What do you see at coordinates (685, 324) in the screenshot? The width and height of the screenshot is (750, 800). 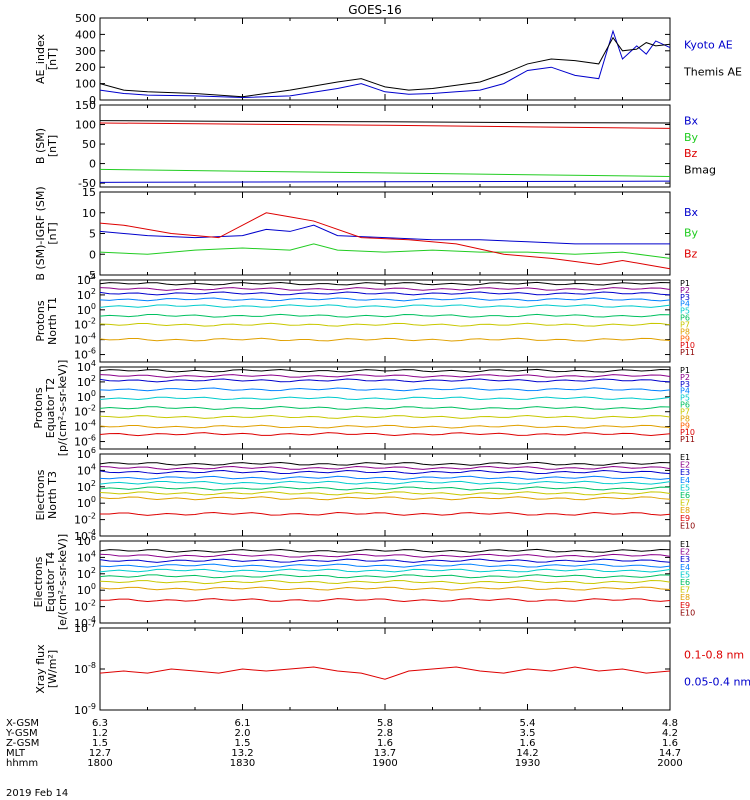 I see `legend-label: P7` at bounding box center [685, 324].